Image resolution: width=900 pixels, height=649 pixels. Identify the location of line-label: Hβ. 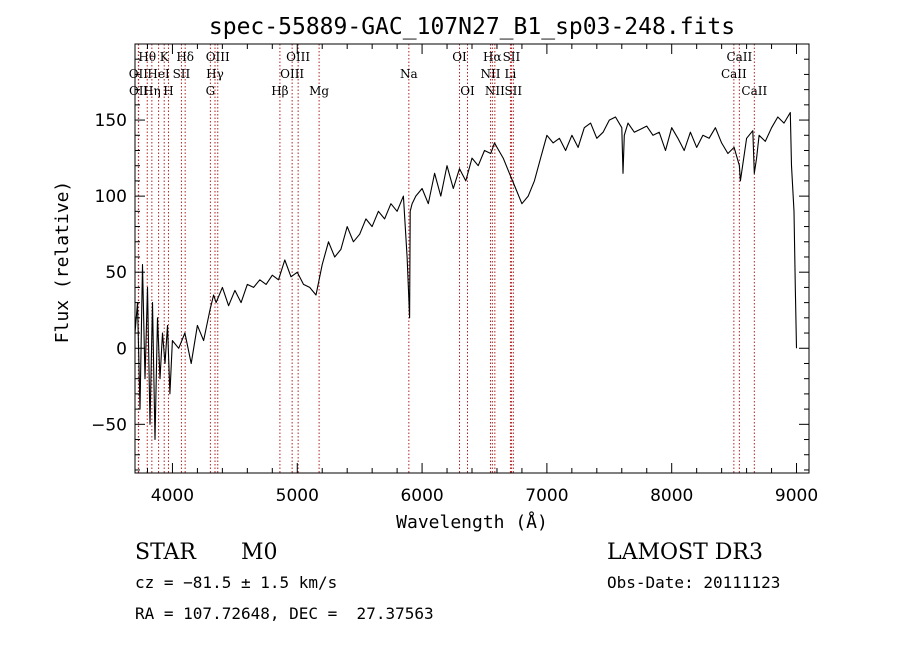
(279, 91).